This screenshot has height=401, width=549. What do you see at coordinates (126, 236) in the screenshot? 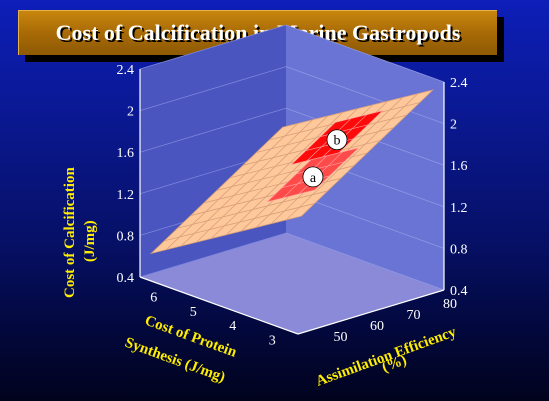
I see `z-tick-left: 0.8` at bounding box center [126, 236].